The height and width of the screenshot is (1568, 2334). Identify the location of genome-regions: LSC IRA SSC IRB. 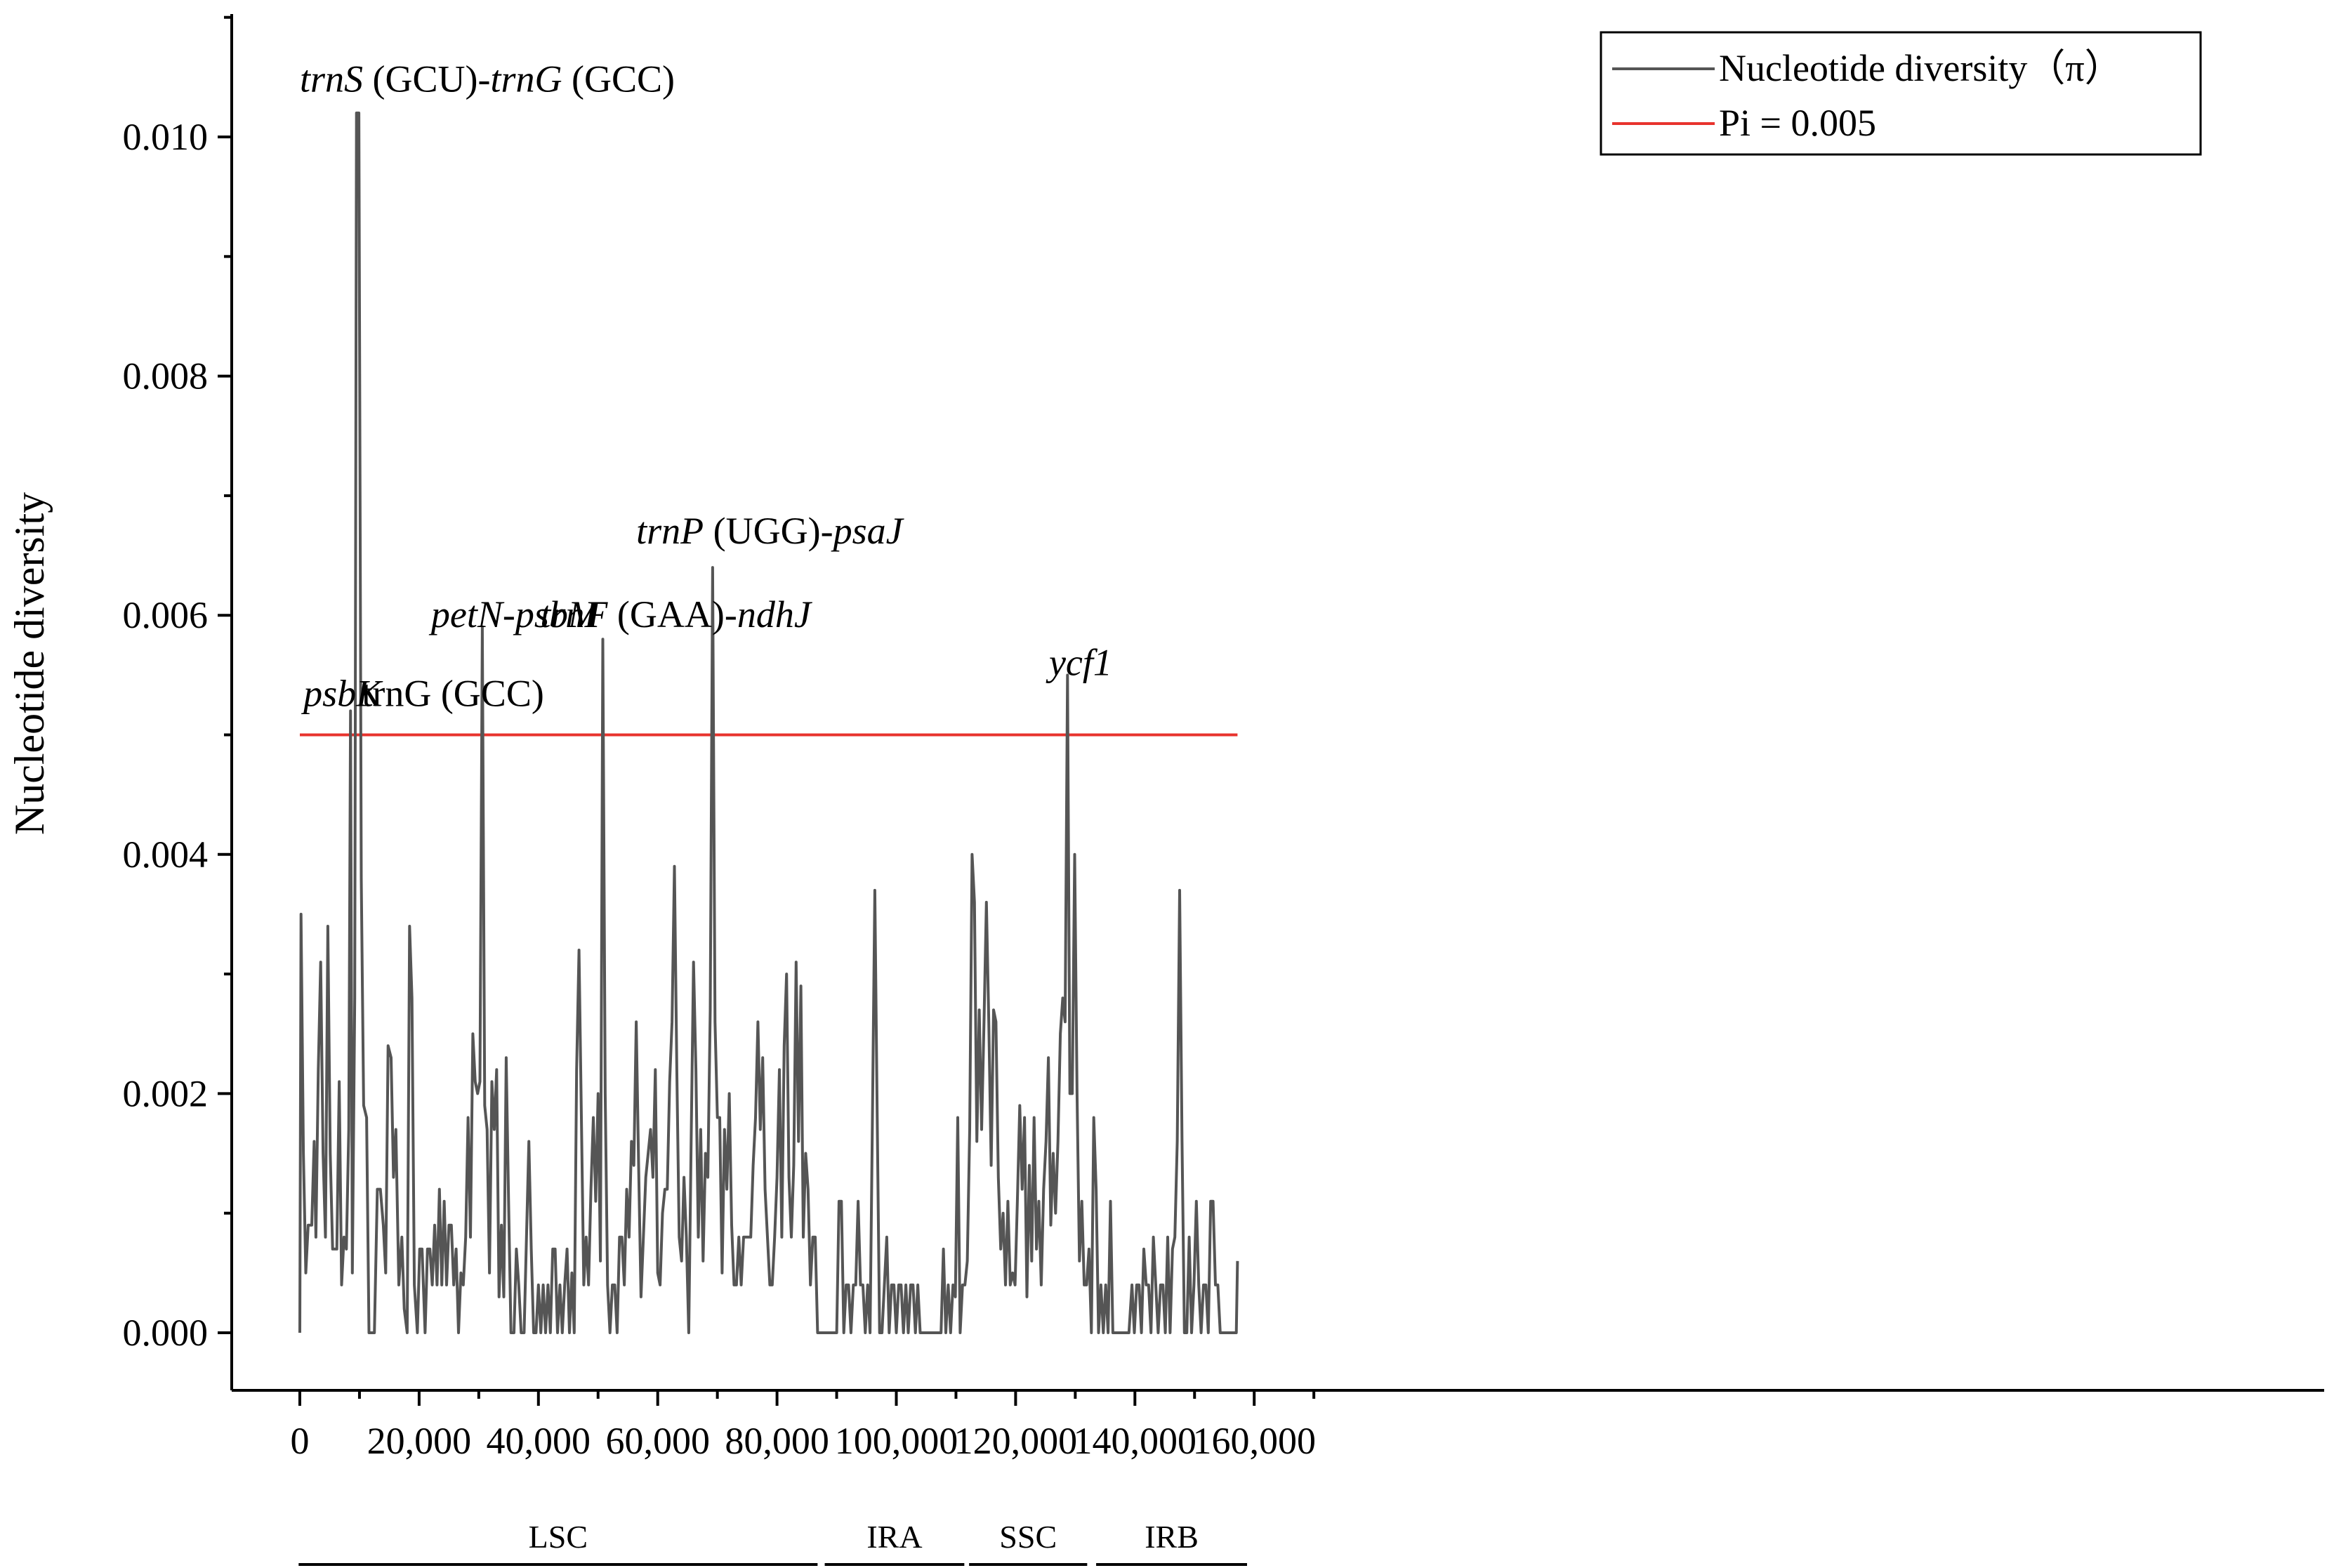
(773, 1542).